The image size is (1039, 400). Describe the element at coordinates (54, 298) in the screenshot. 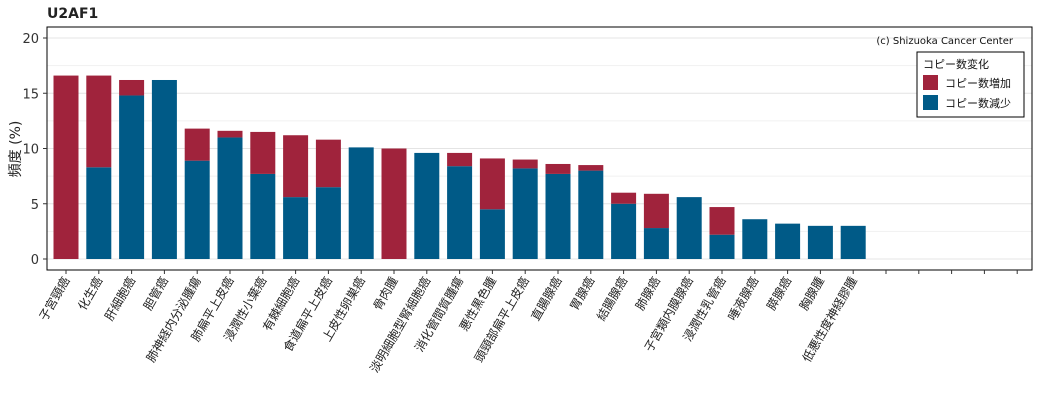

I see `x-tick-label: 子宮頸癌` at that location.